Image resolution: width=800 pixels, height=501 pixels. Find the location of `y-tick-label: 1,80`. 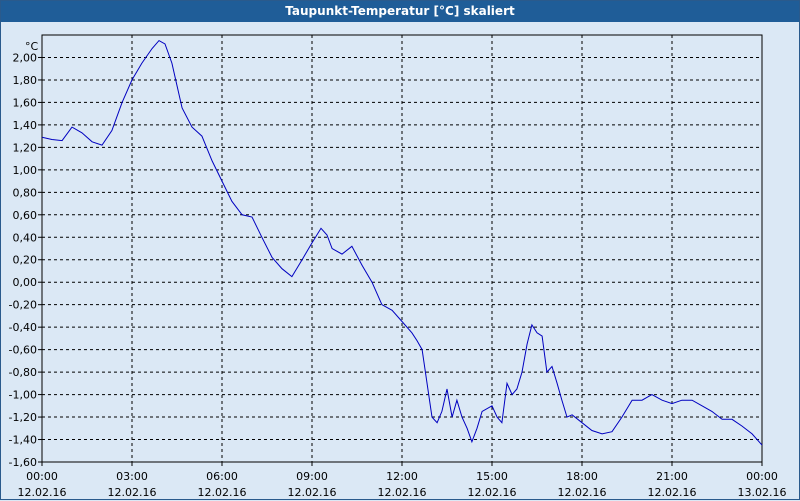

y-tick-label: 1,80 is located at coordinates (25, 80).